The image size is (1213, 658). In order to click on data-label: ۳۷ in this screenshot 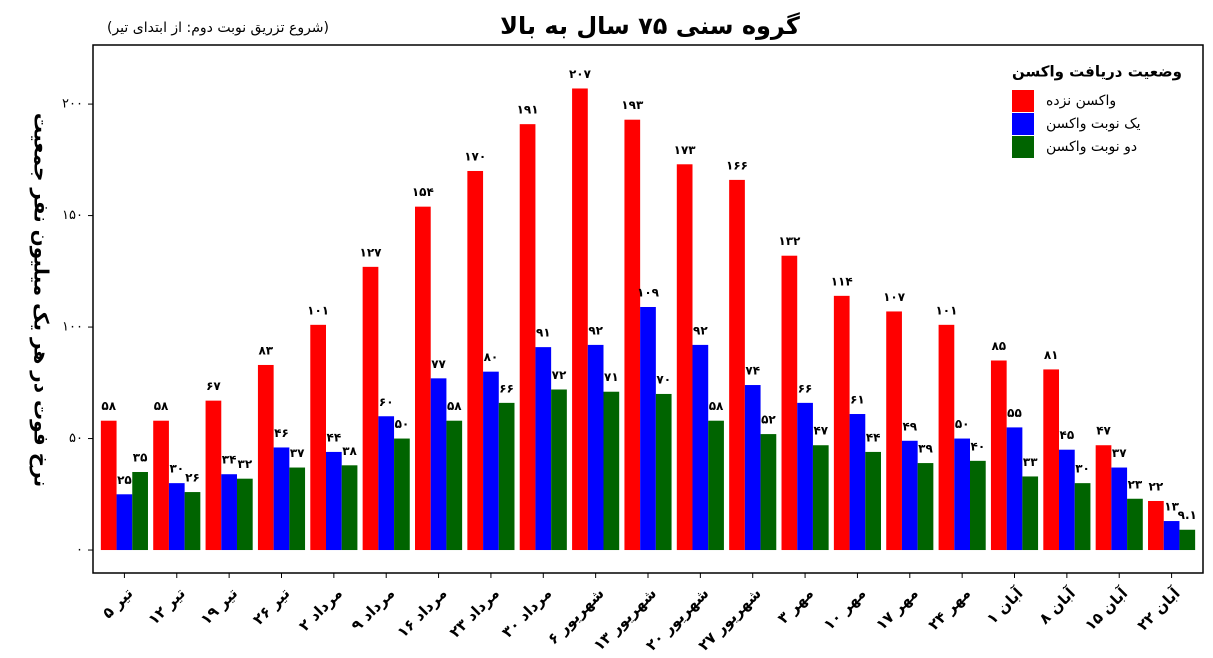, I will do `click(297, 453)`.